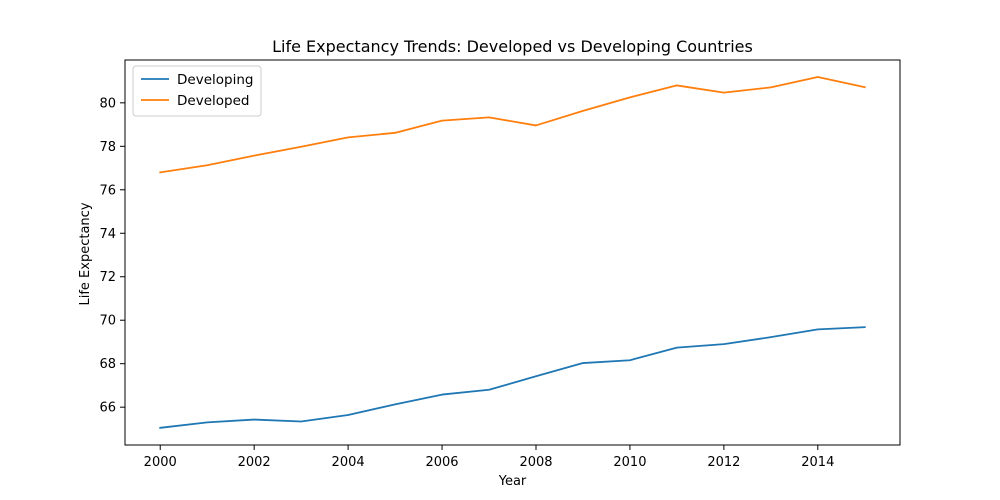 The height and width of the screenshot is (500, 1000). I want to click on legend: Developing Developed, so click(197, 91).